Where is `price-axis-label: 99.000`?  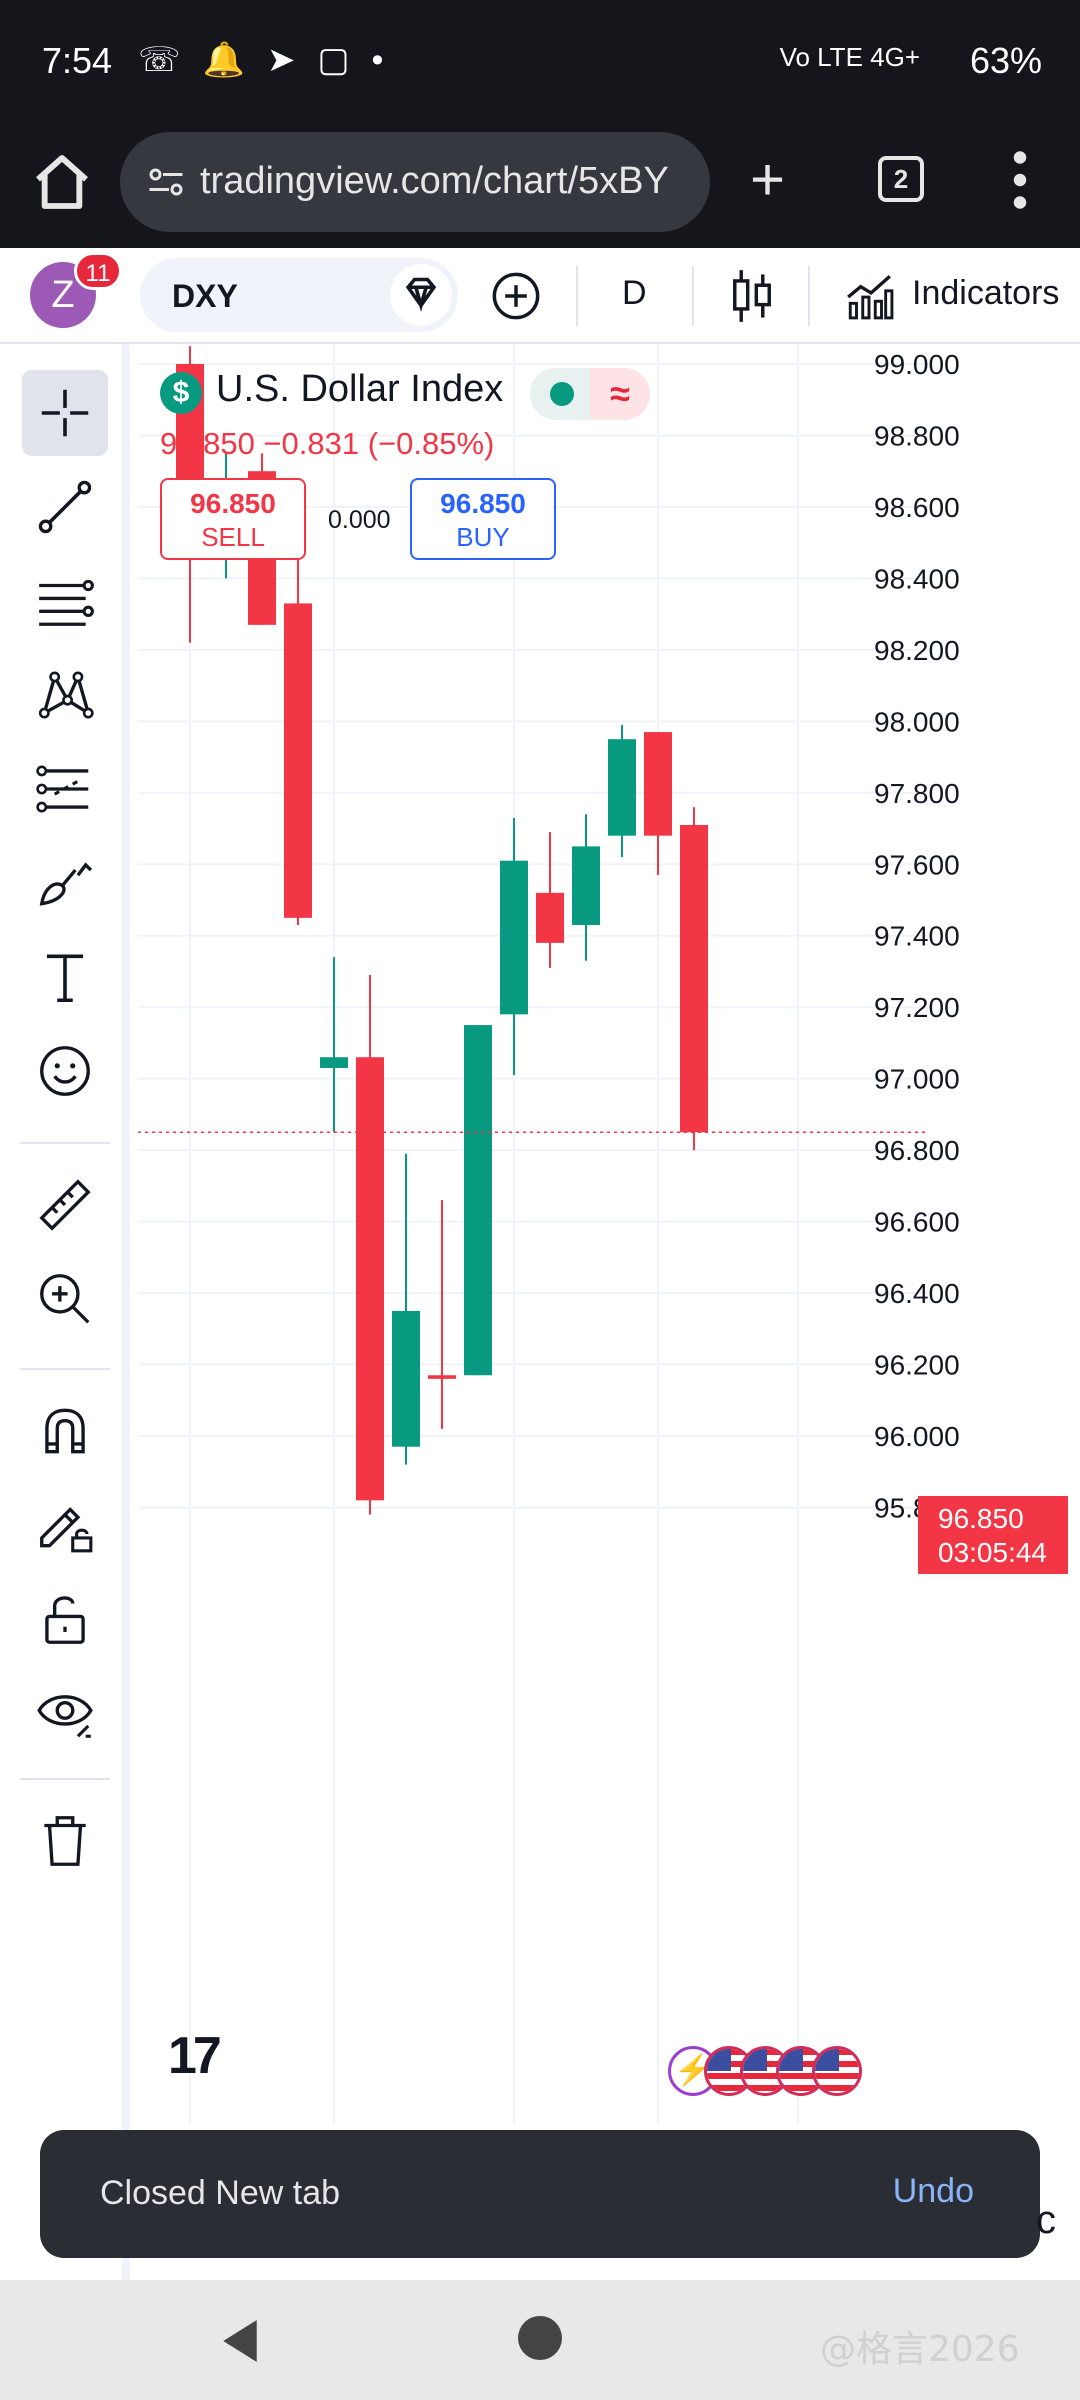
price-axis-label: 99.000 is located at coordinates (917, 364).